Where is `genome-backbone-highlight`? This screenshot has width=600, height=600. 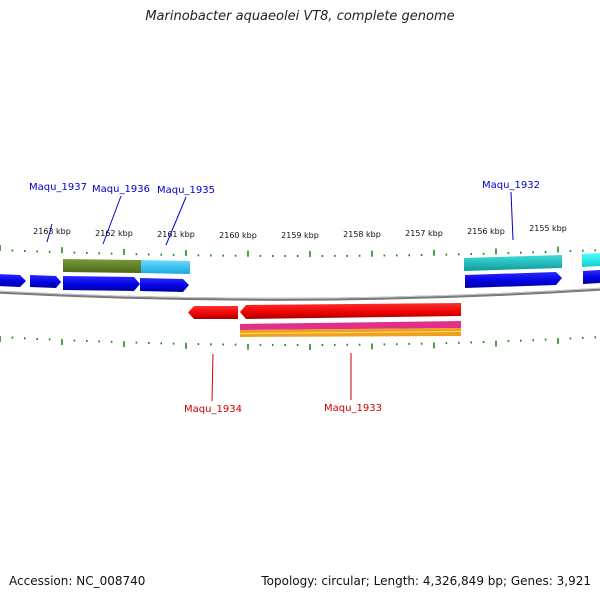 genome-backbone-highlight is located at coordinates (300, 293).